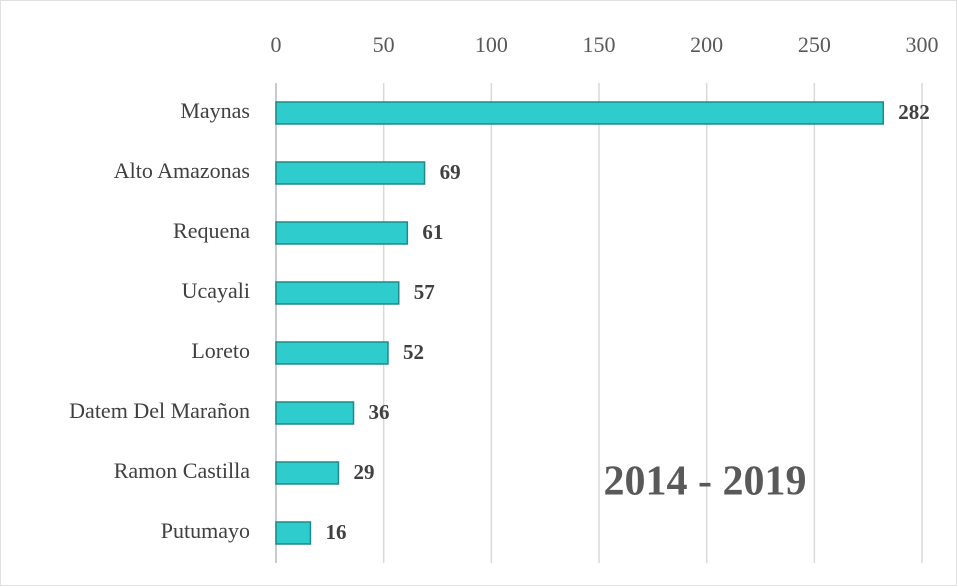  What do you see at coordinates (384, 44) in the screenshot?
I see `x-tick-label: 50` at bounding box center [384, 44].